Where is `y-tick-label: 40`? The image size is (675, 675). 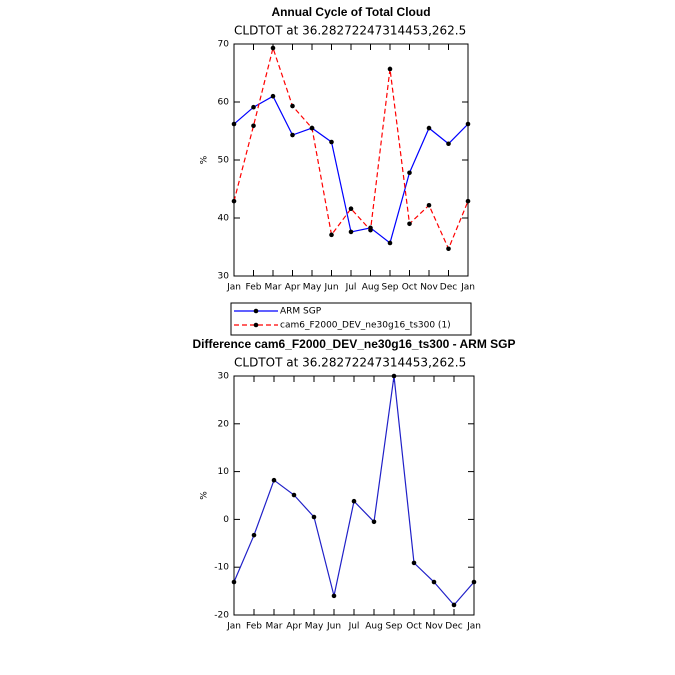 y-tick-label: 40 is located at coordinates (224, 219).